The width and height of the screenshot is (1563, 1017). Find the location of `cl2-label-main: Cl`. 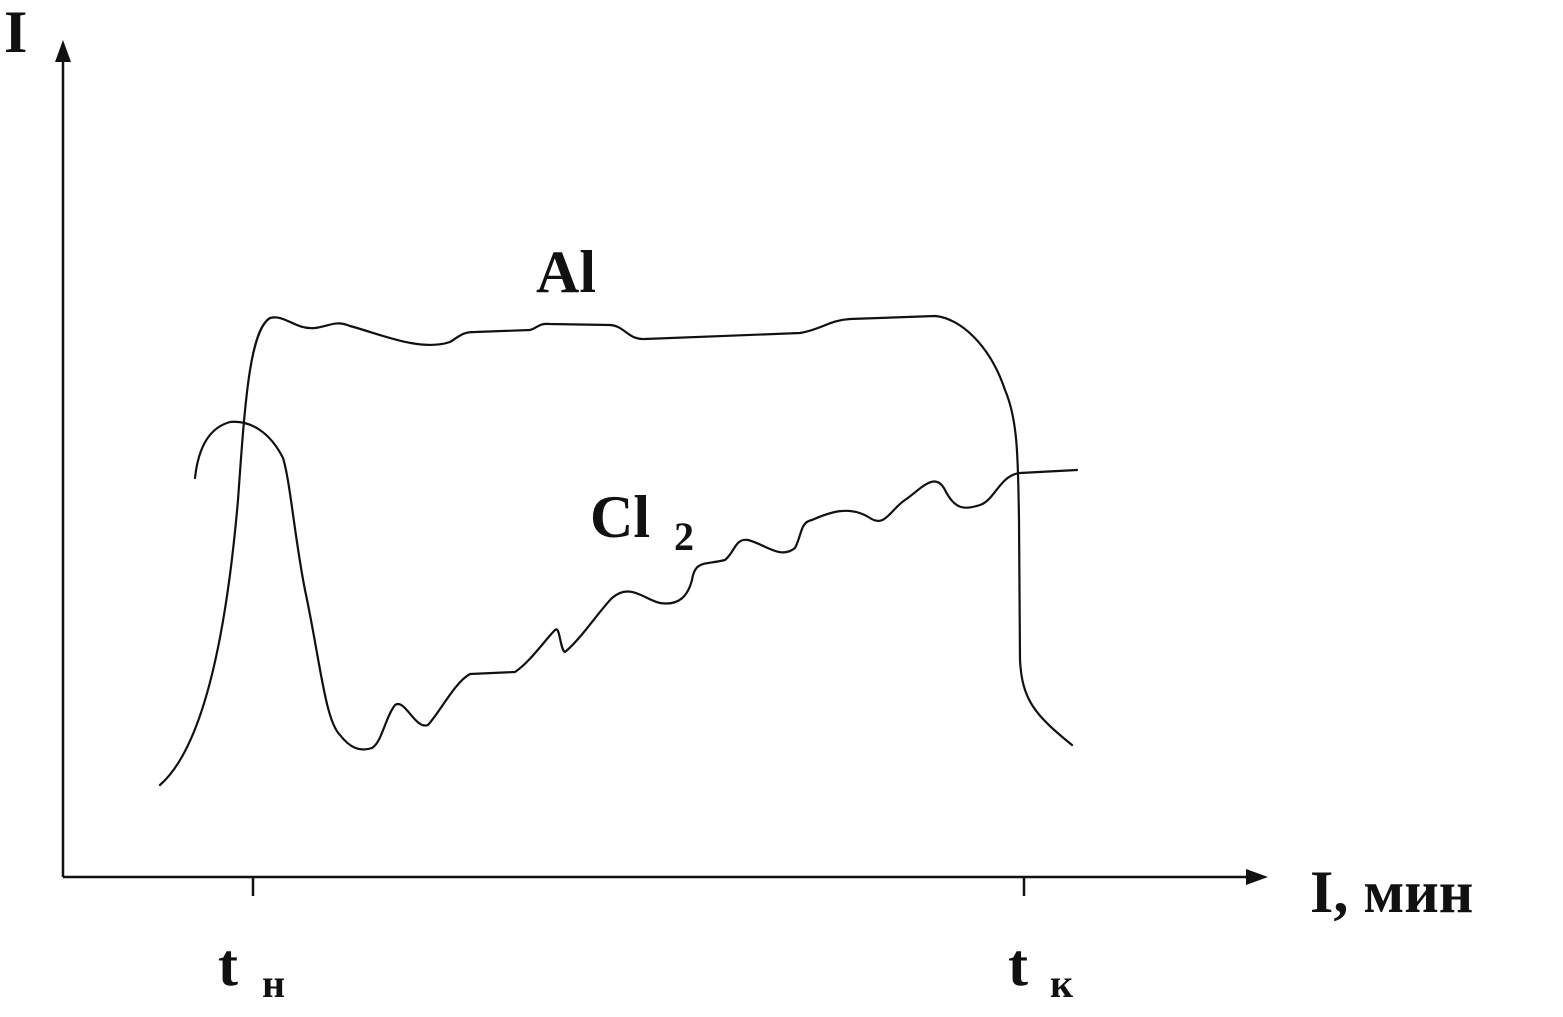

cl2-label-main: Cl is located at coordinates (620, 517).